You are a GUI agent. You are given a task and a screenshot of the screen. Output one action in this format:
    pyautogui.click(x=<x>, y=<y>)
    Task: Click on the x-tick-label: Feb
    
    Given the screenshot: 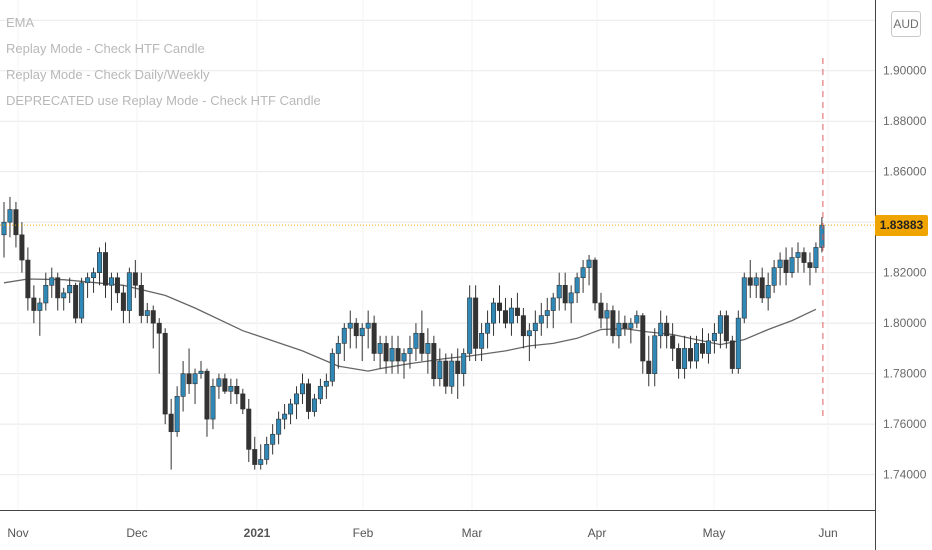 What is the action you would take?
    pyautogui.click(x=363, y=533)
    